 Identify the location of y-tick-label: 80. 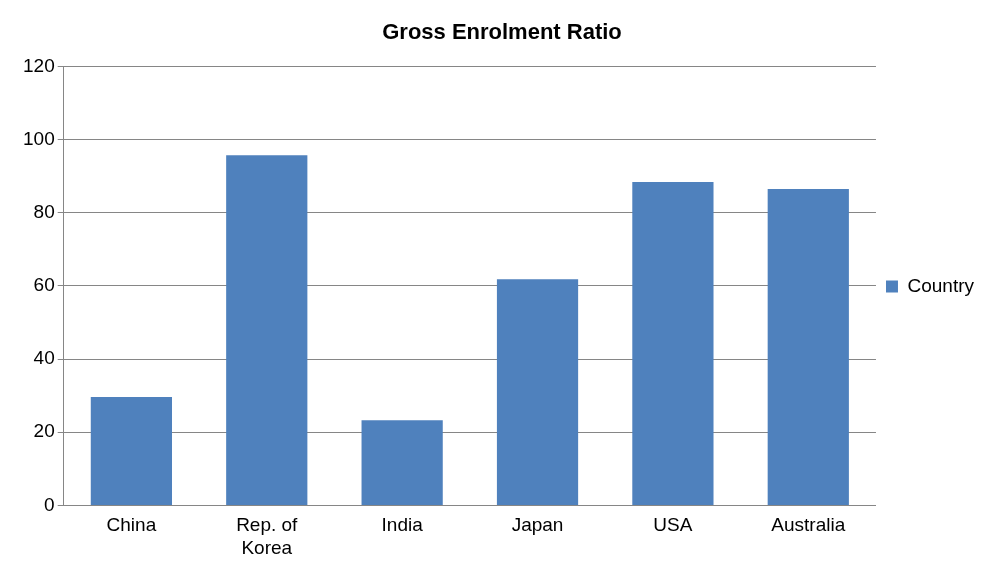
(44, 211).